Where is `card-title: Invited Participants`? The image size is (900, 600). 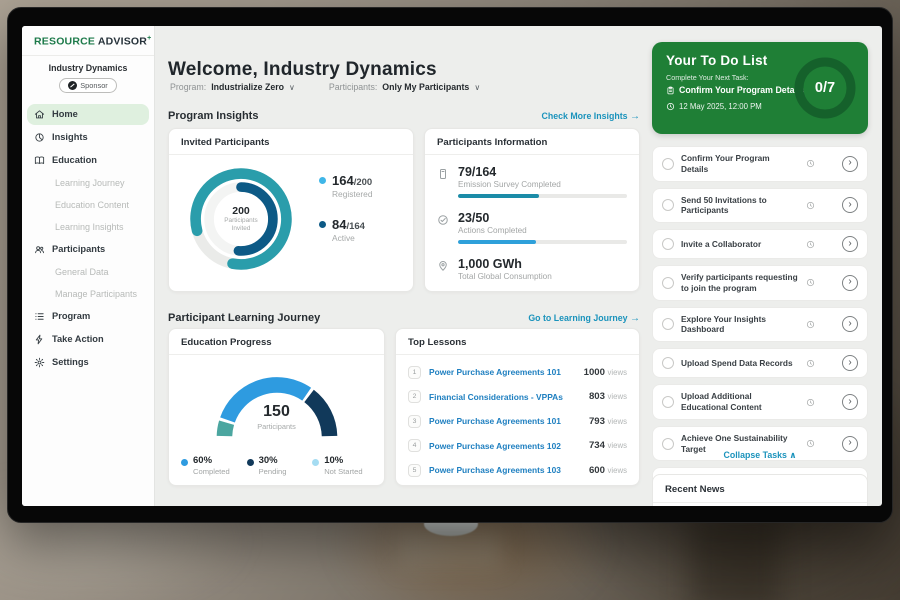 card-title: Invited Participants is located at coordinates (291, 142).